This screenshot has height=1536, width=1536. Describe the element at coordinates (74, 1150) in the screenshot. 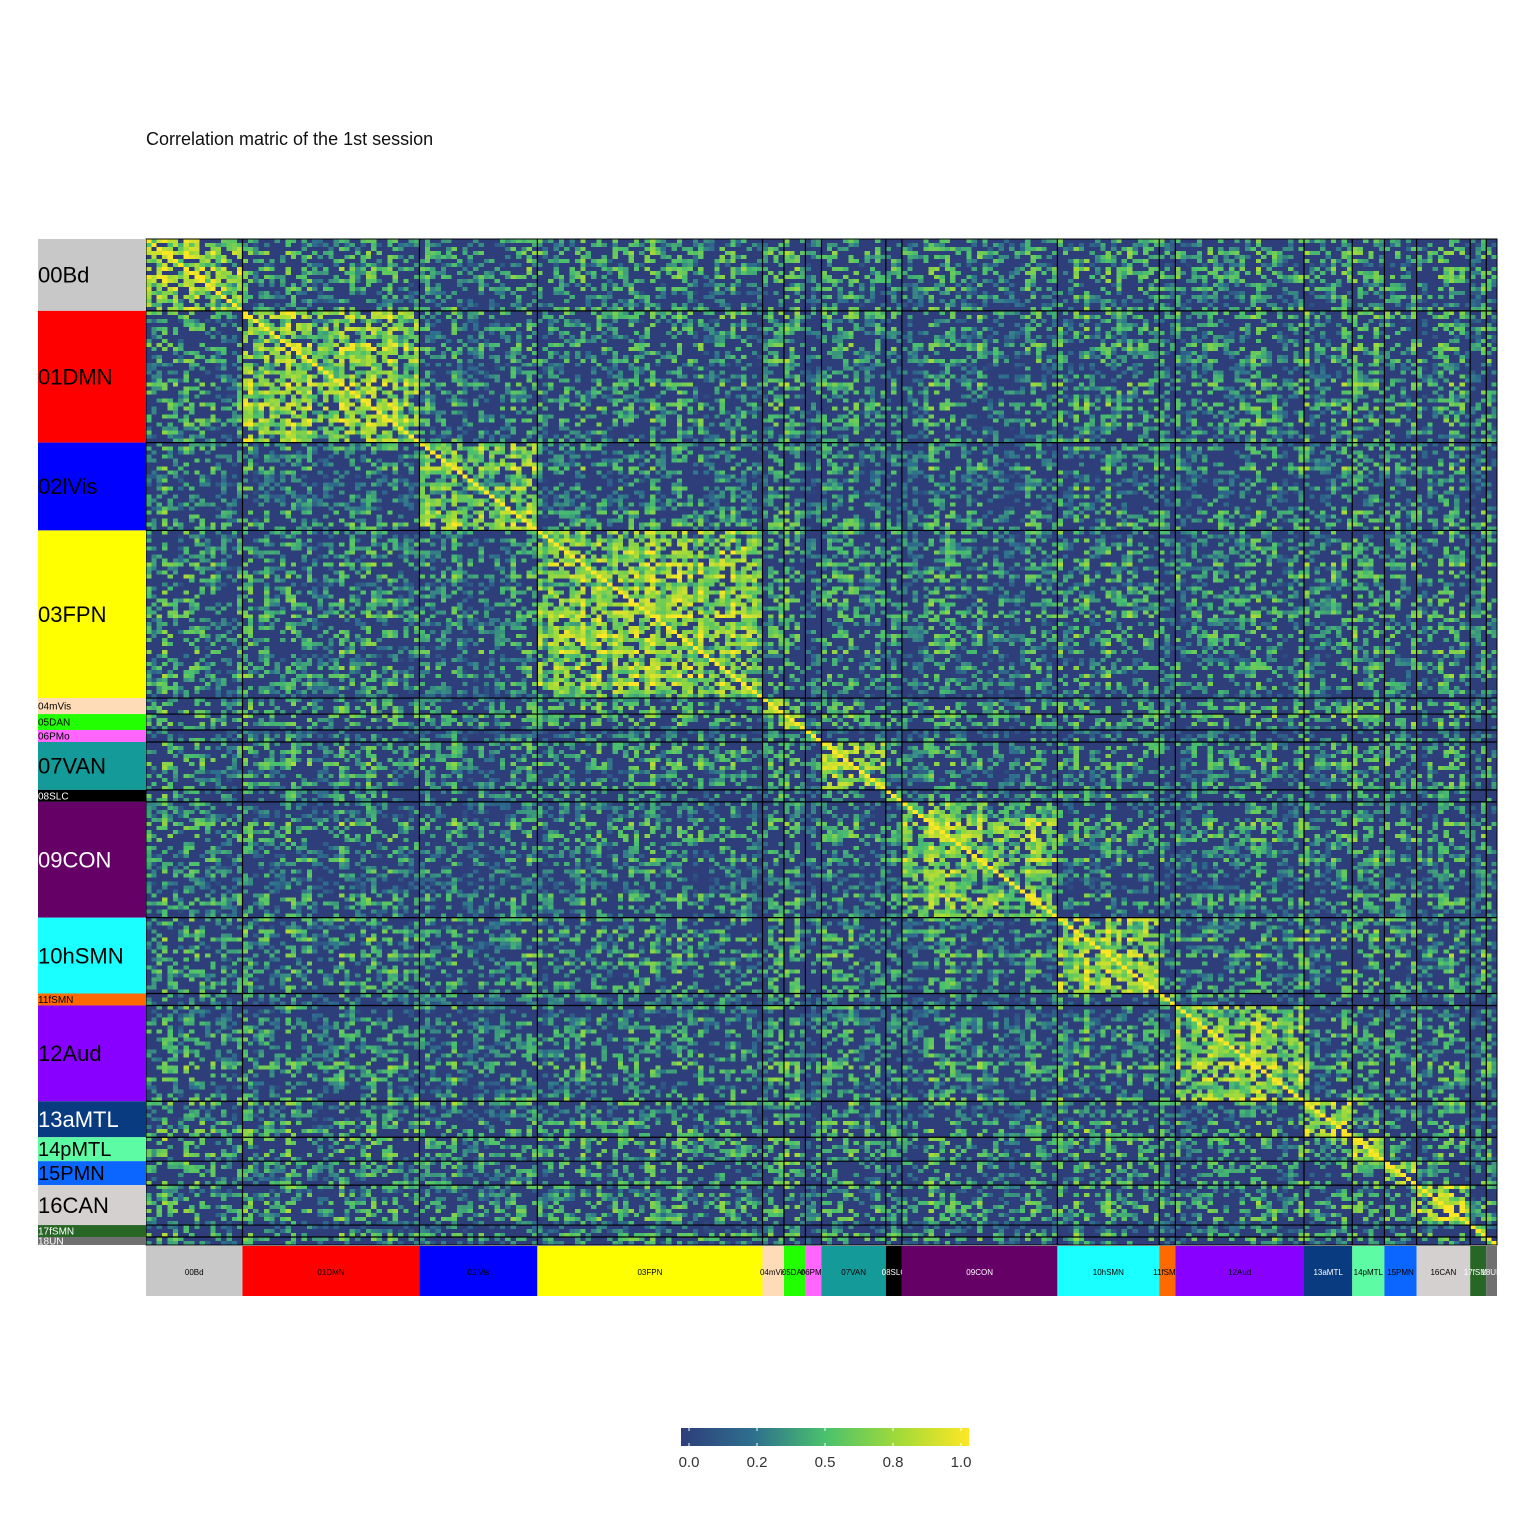

I see `row-network-label: 14pMTL` at that location.